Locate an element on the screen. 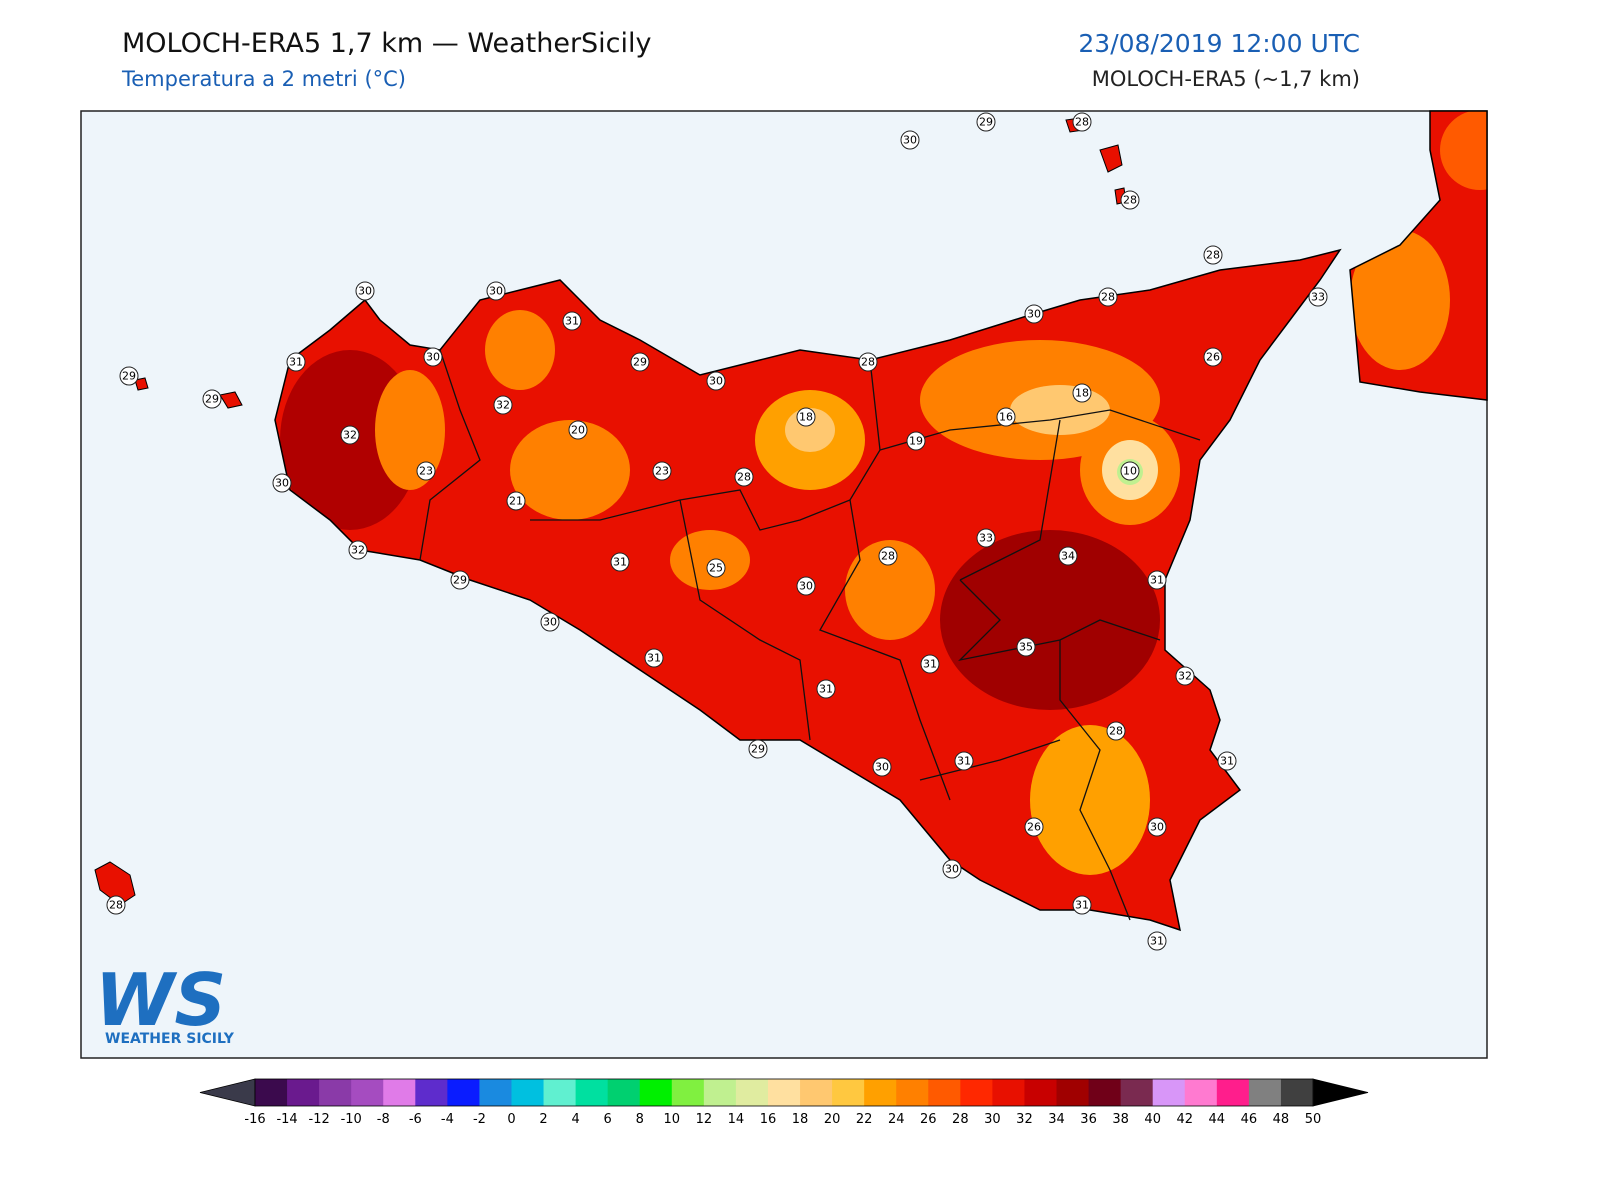 The height and width of the screenshot is (1200, 1600). station-value: 10 is located at coordinates (1130, 471).